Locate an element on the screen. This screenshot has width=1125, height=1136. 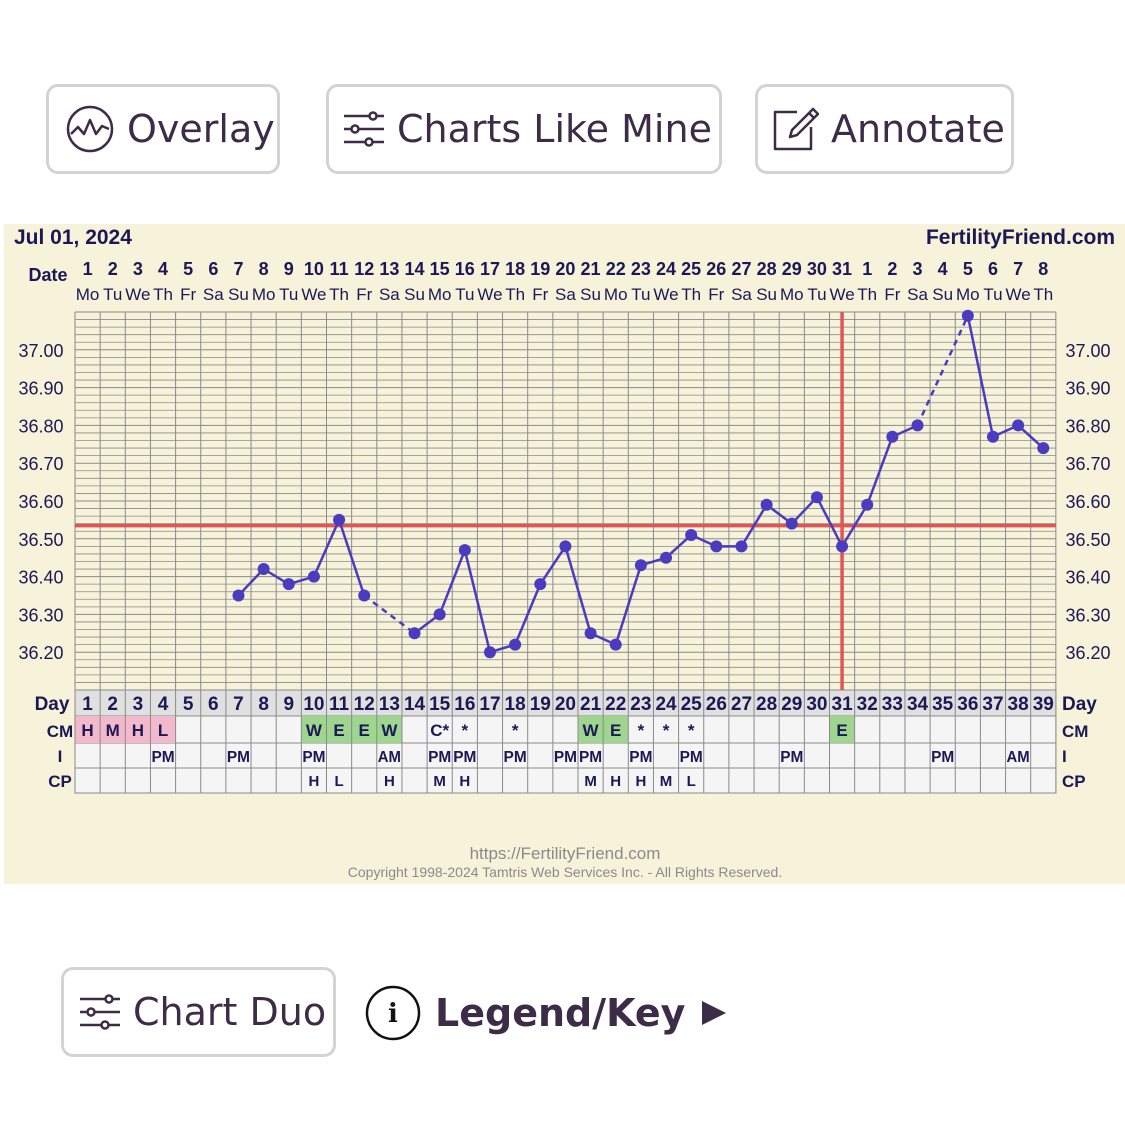
info-icon: i is located at coordinates (393, 1013).